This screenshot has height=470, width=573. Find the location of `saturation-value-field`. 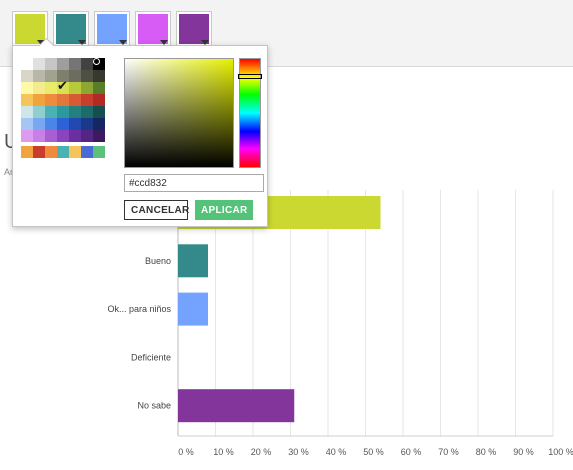

saturation-value-field is located at coordinates (179, 113).